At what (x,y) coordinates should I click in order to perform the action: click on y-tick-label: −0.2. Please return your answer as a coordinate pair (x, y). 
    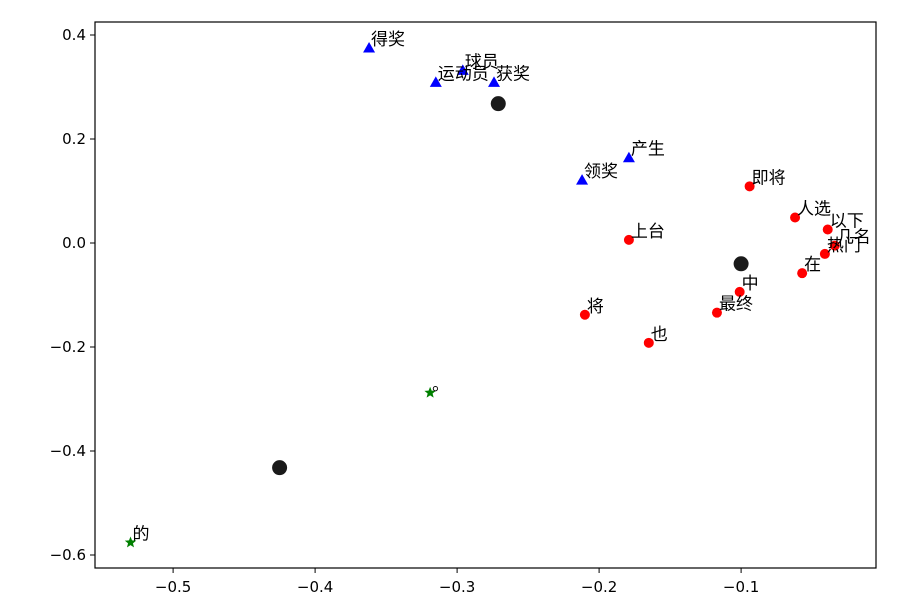
    Looking at the image, I should click on (68, 347).